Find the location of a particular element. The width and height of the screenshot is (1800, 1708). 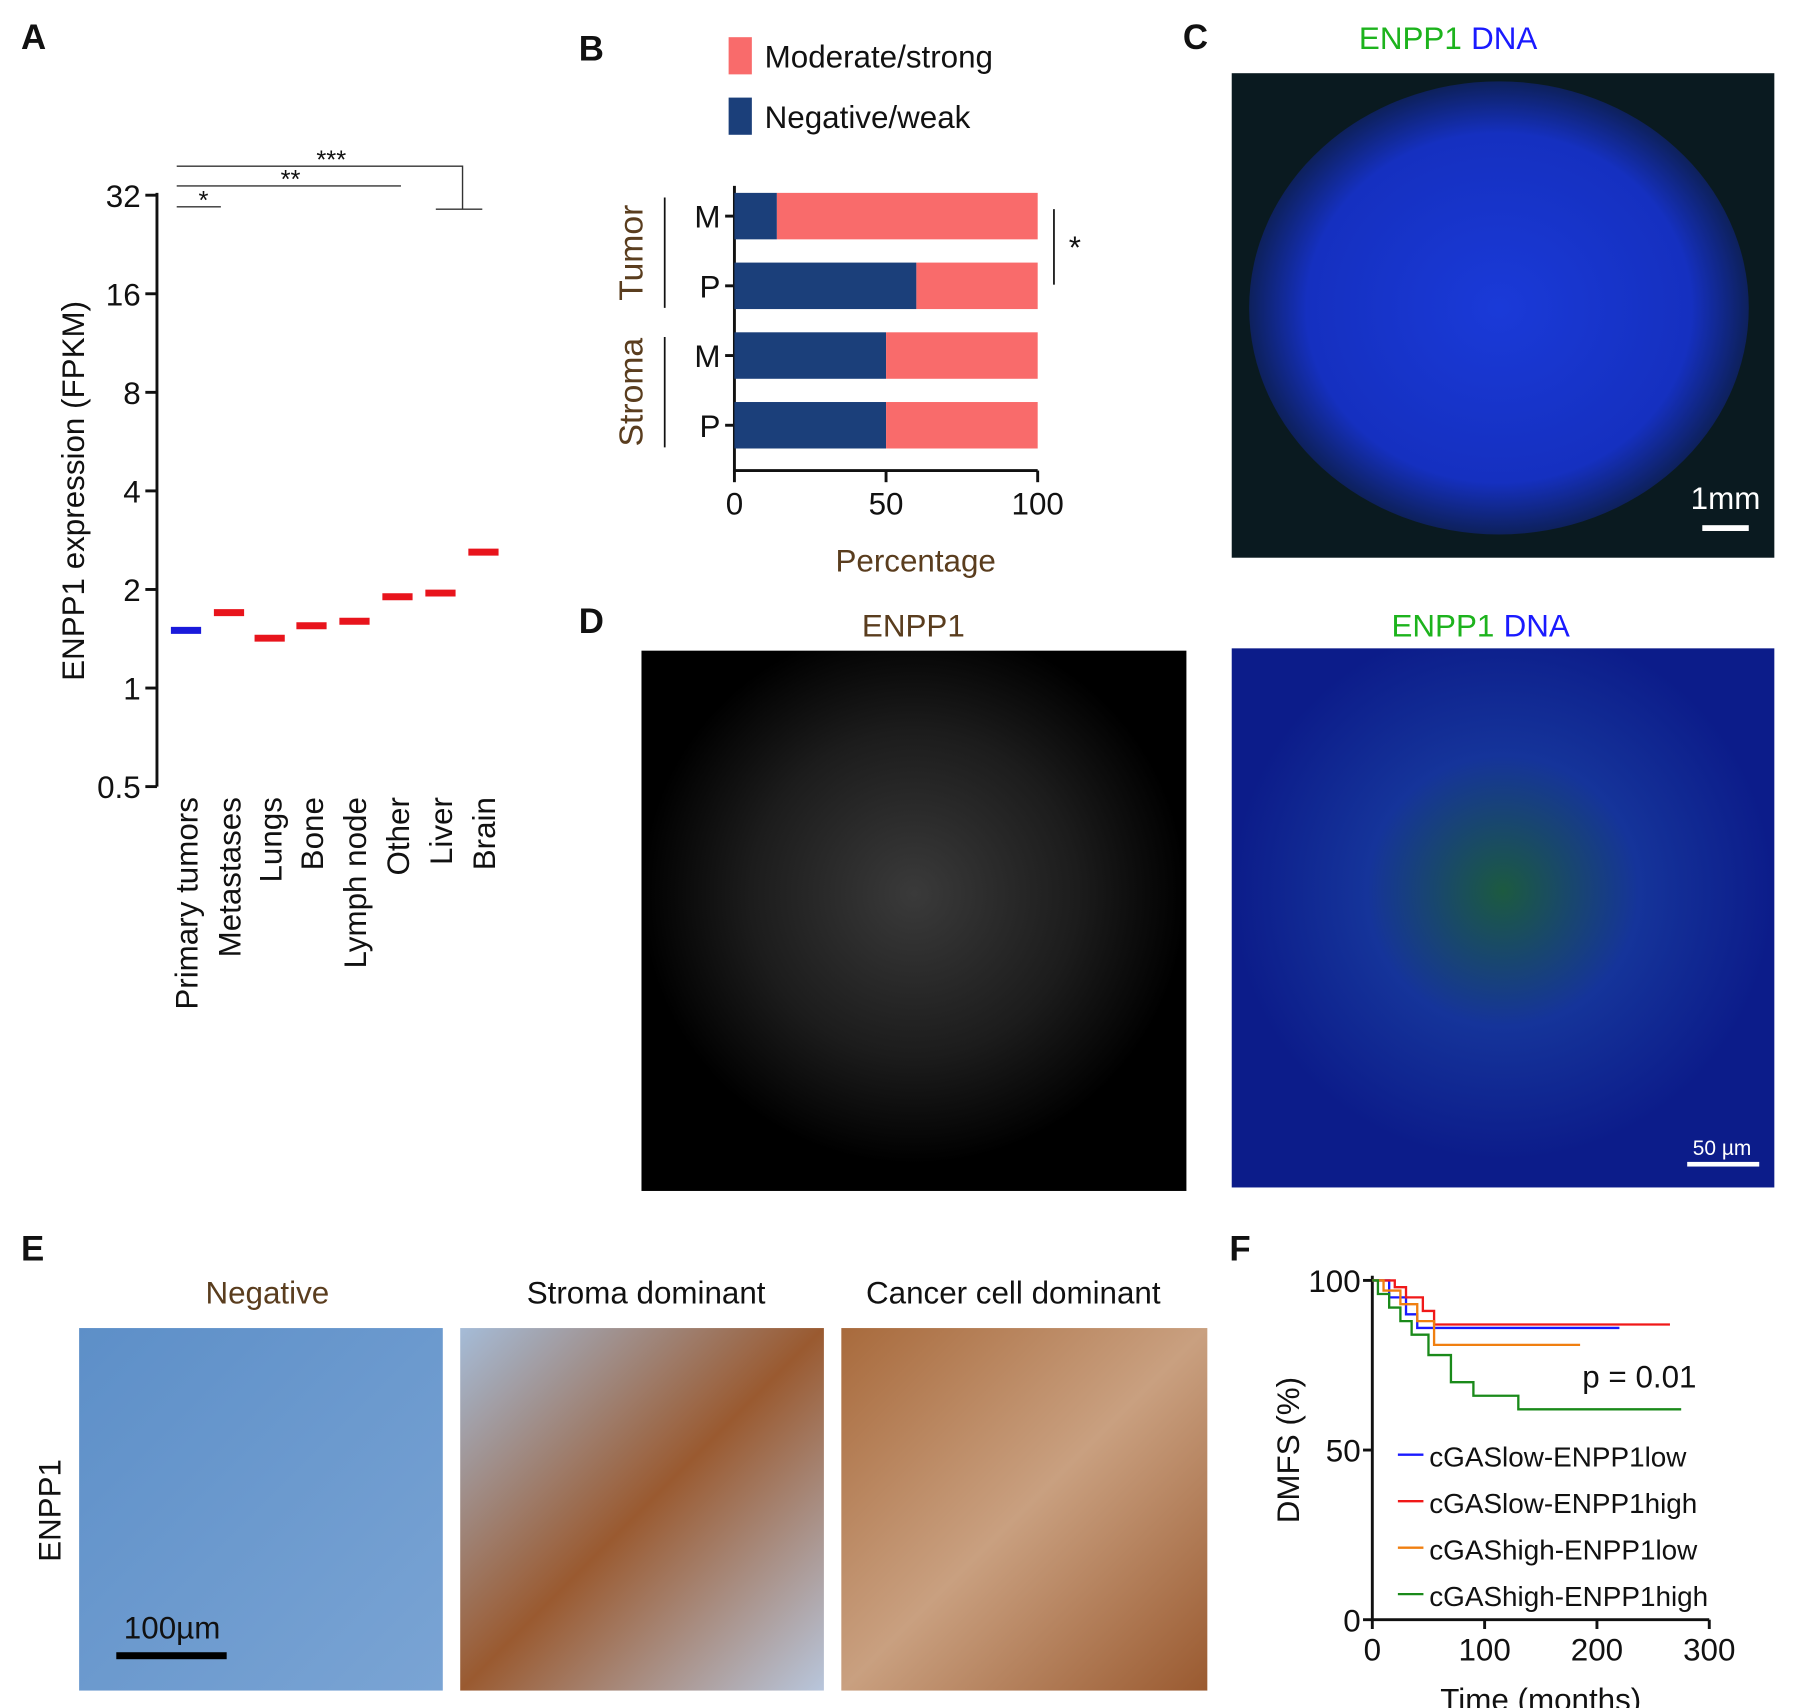

y-axis-label: DMFS (%) is located at coordinates (1288, 1450).